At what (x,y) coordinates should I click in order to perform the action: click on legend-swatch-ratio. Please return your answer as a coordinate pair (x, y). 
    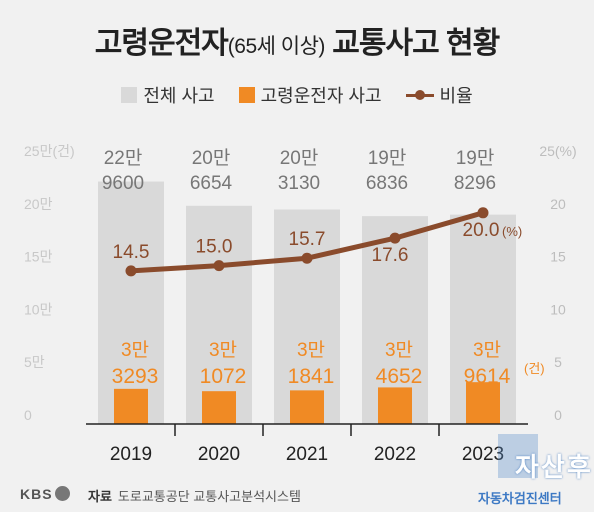
    Looking at the image, I should click on (419, 95).